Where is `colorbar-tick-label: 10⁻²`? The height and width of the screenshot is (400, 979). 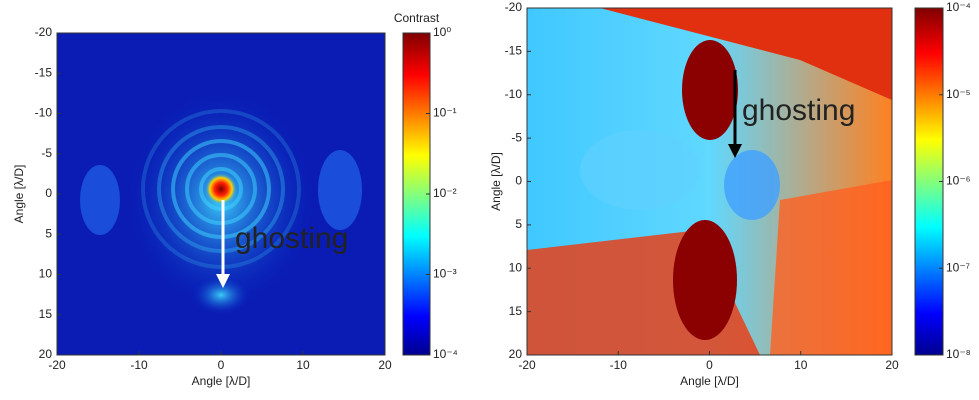
colorbar-tick-label: 10⁻² is located at coordinates (445, 193).